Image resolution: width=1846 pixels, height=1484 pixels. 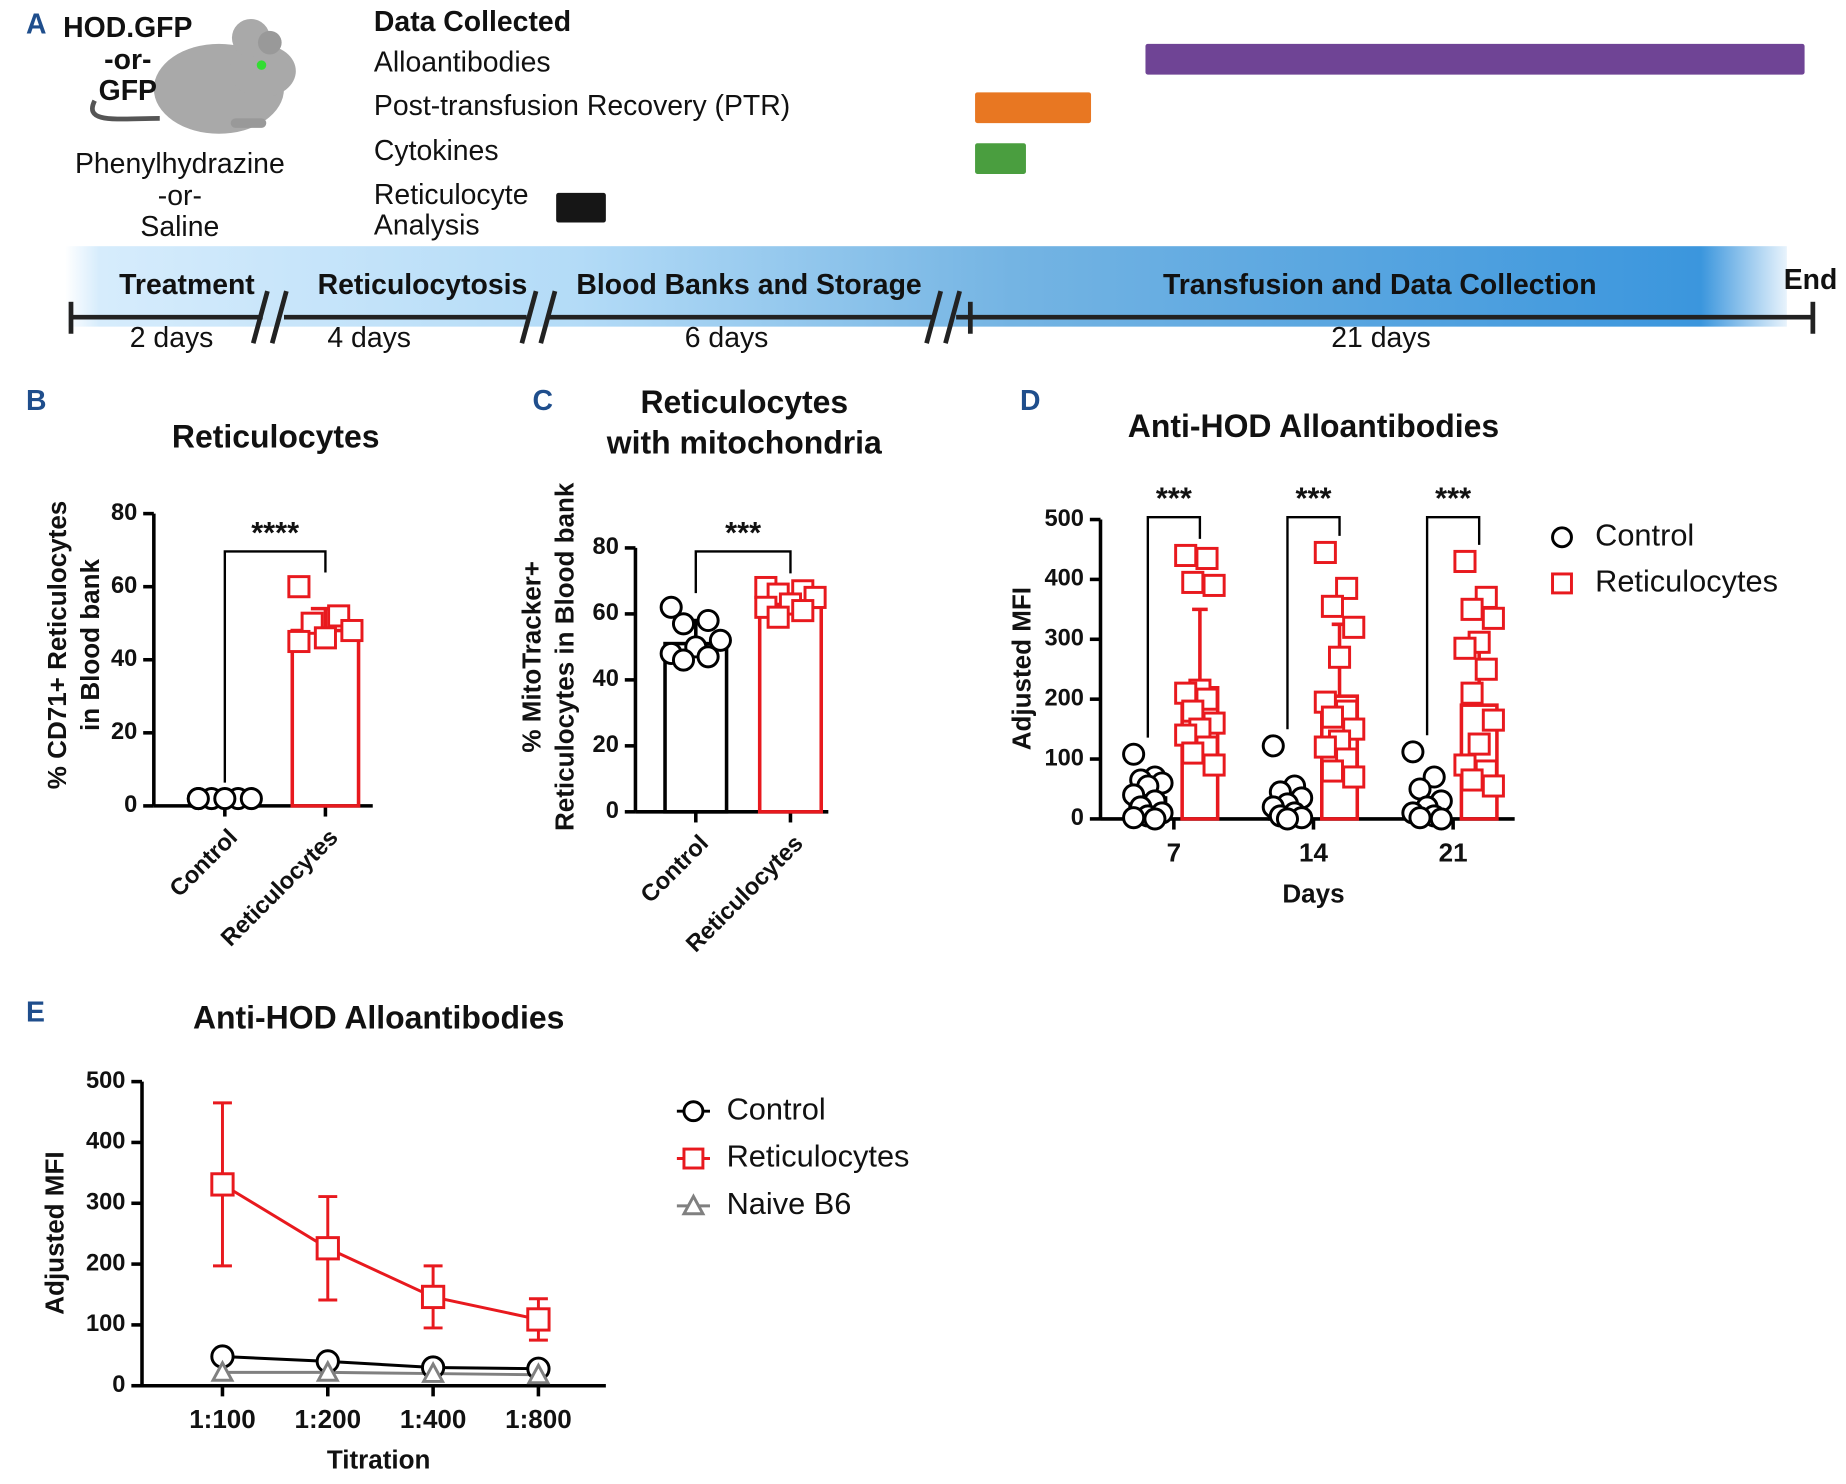 I want to click on data-collected-title: Data Collected, so click(x=472, y=22).